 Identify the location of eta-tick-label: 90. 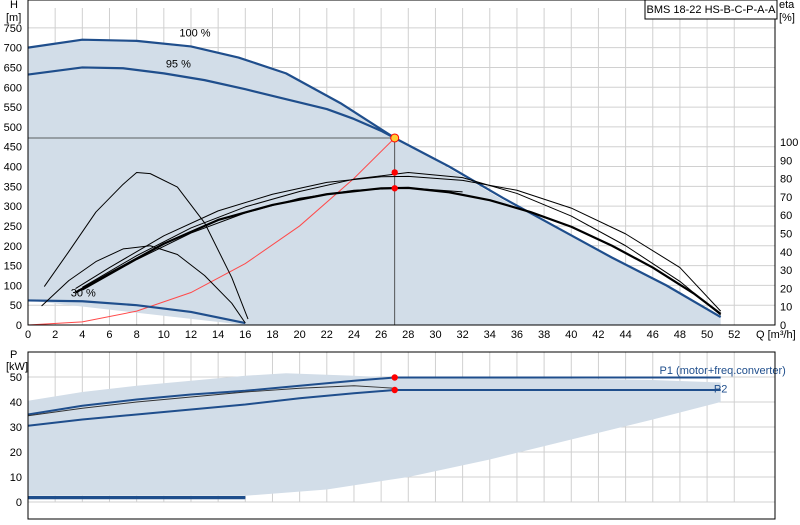
(786, 161).